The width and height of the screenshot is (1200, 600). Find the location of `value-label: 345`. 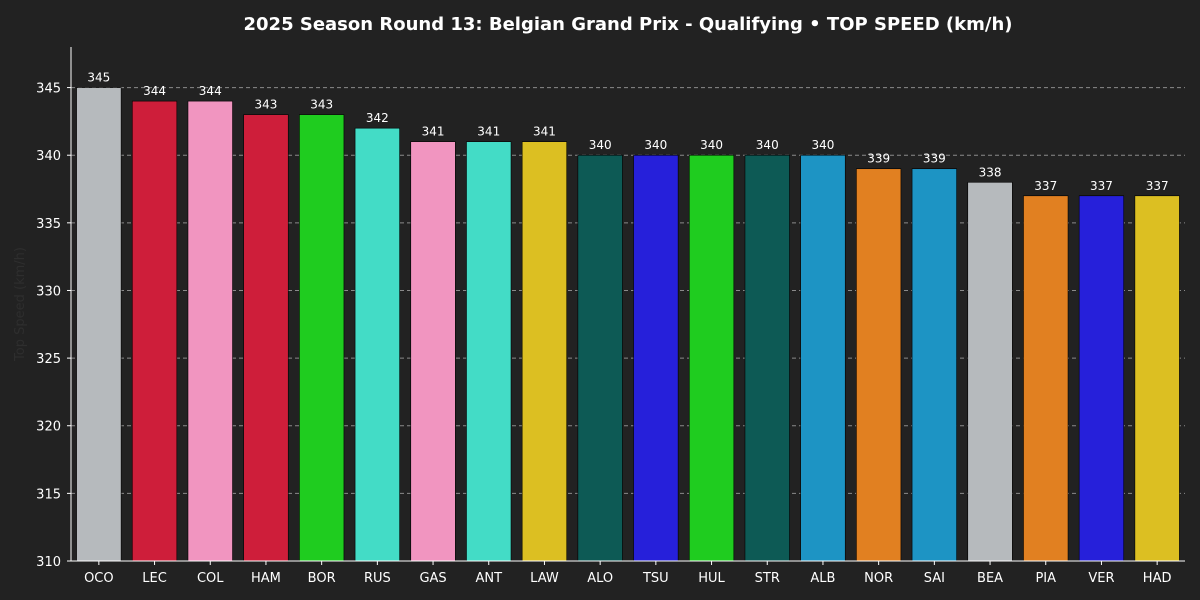

value-label: 345 is located at coordinates (98, 78).